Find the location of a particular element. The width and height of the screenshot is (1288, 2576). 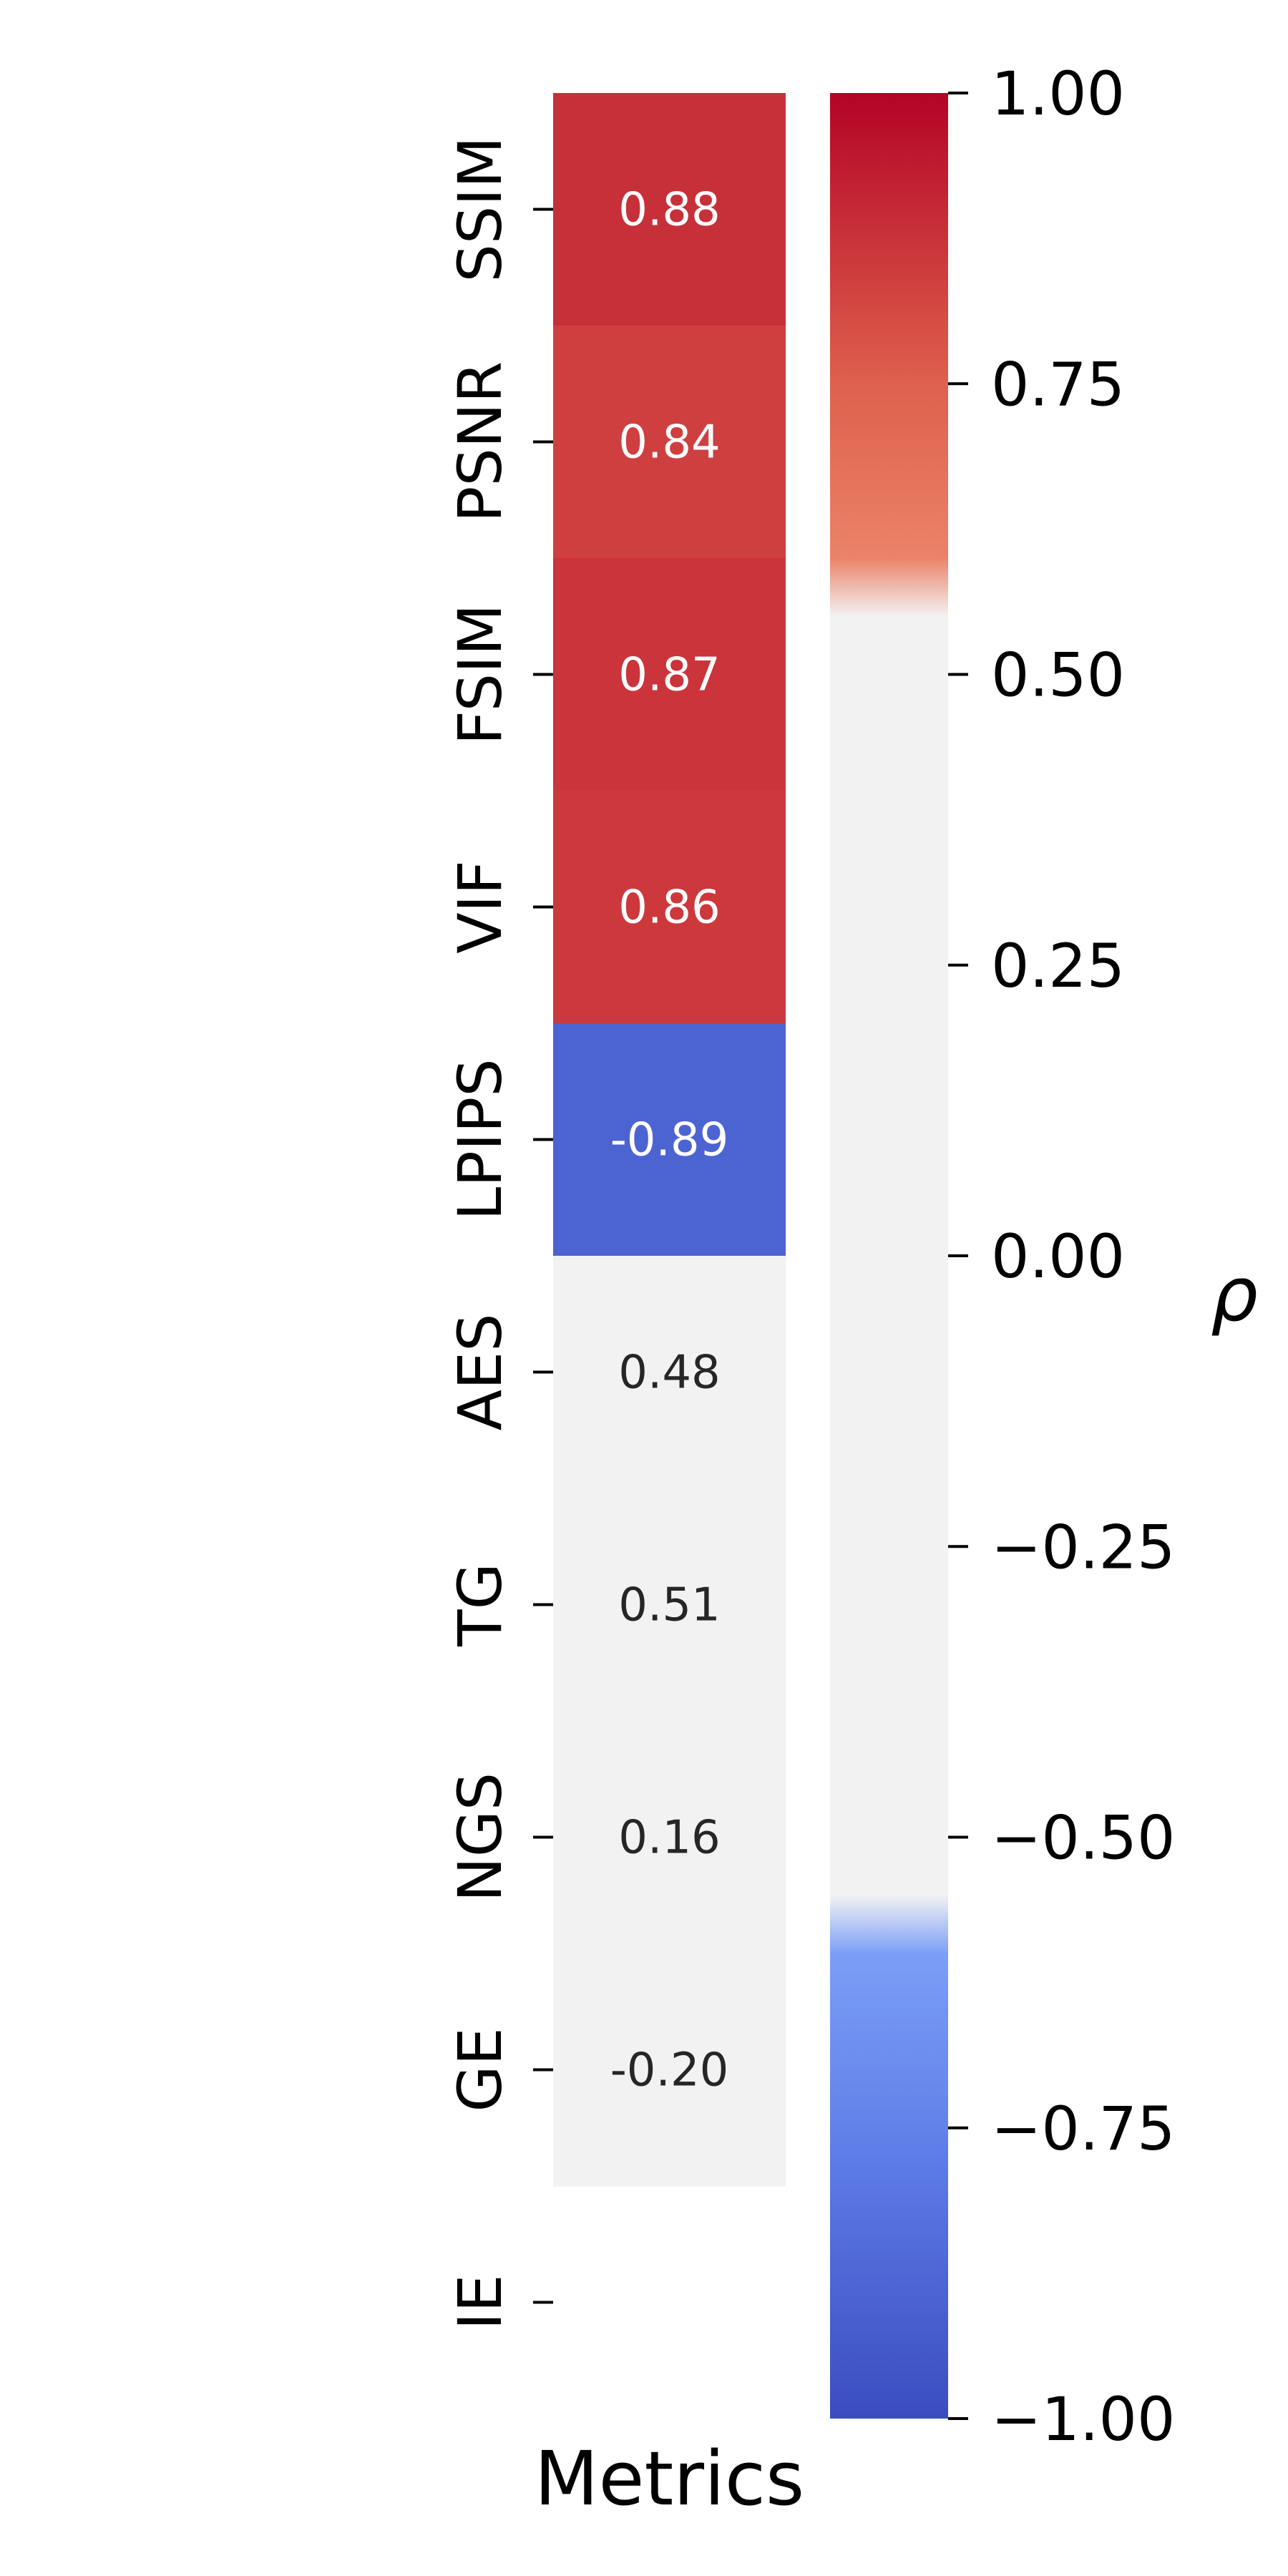

row-label-vif: VIF is located at coordinates (480, 907).